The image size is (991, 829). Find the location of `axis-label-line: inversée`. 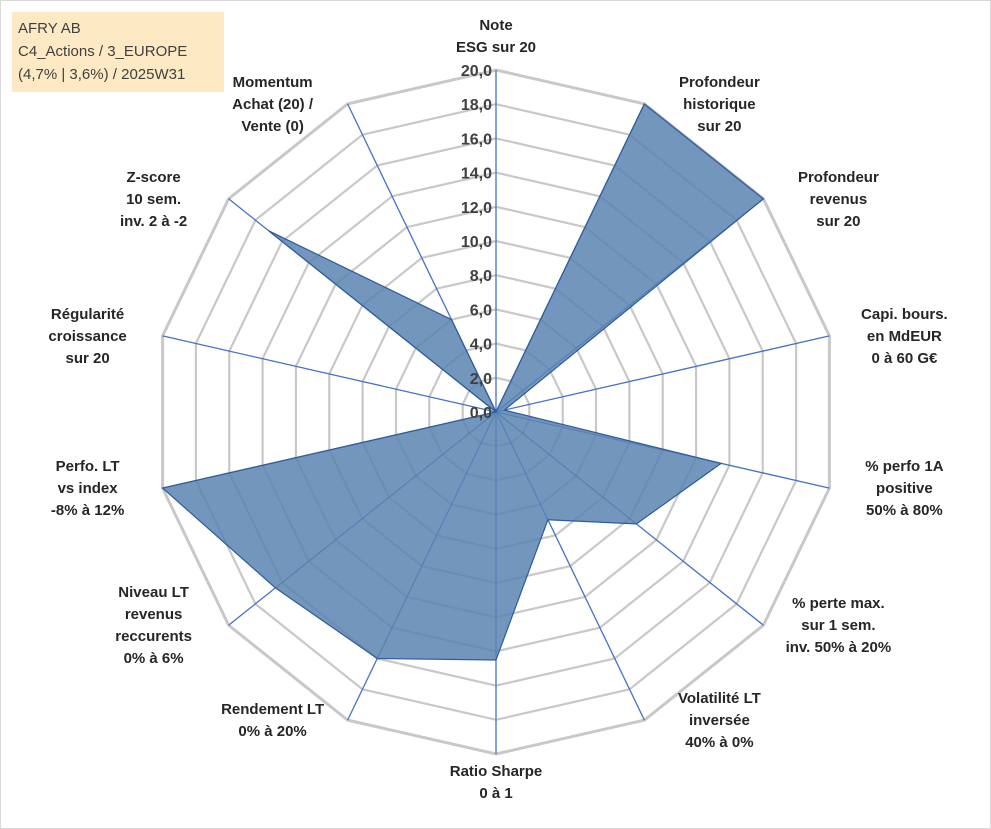

axis-label-line: inversée is located at coordinates (719, 720).